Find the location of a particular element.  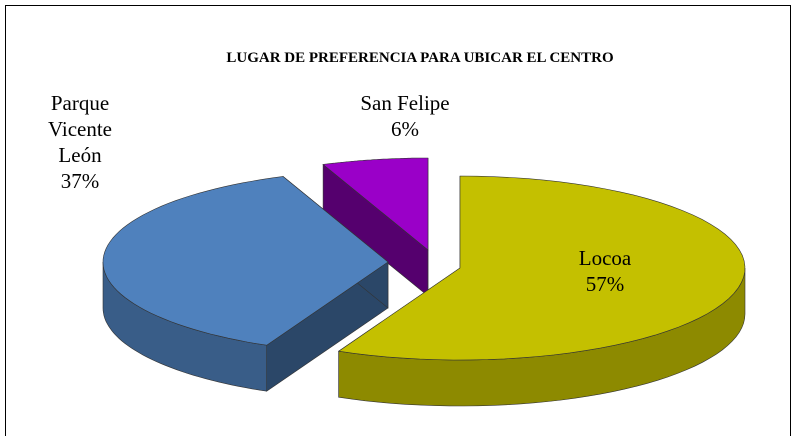

data-label-name: Parque Vicente León is located at coordinates (80, 129).